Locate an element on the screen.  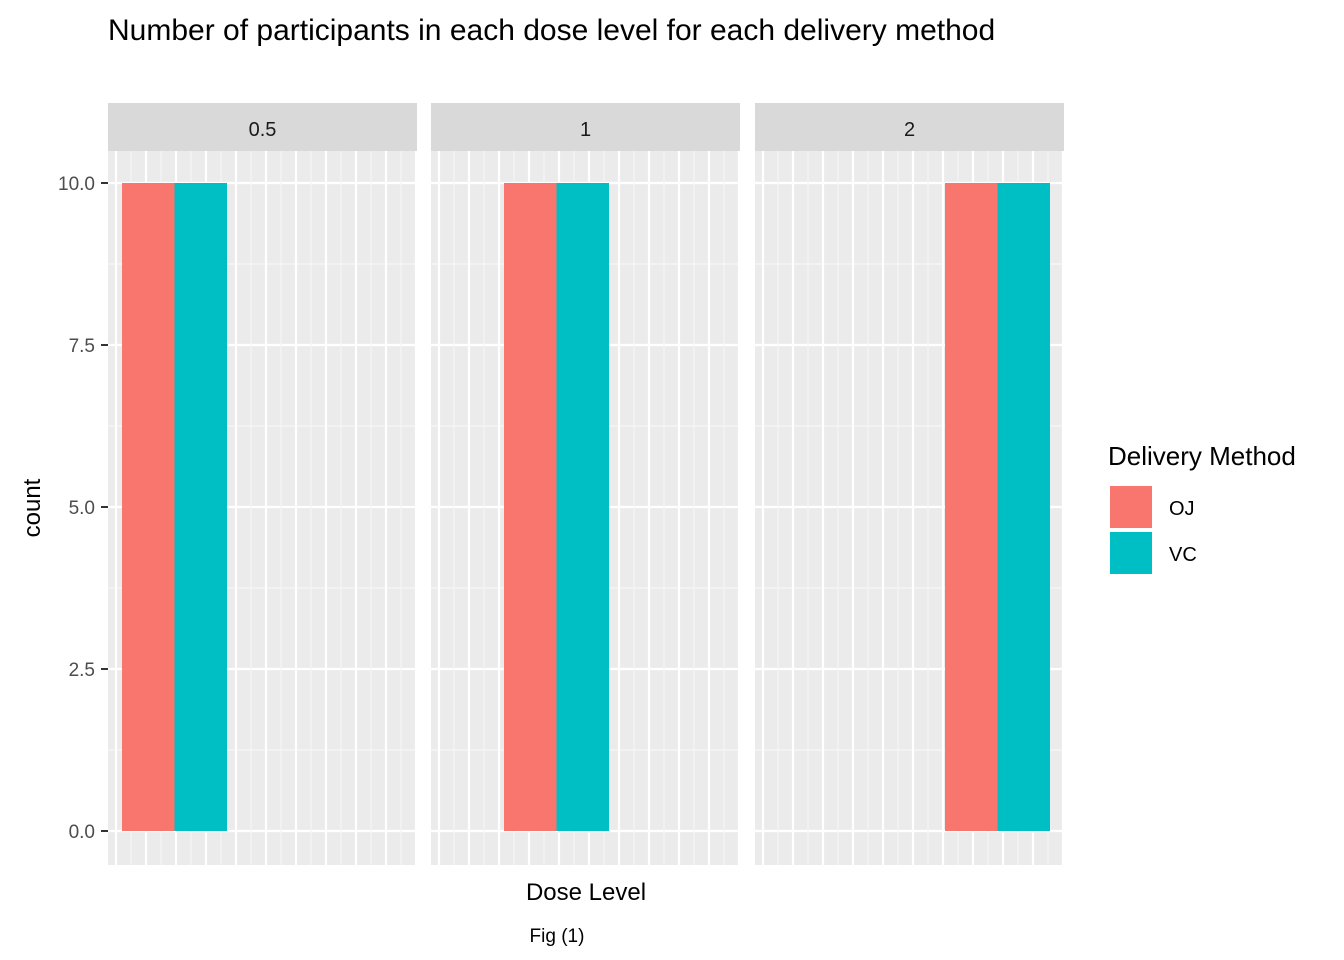
y-tick-label: 5.0 is located at coordinates (82, 508).